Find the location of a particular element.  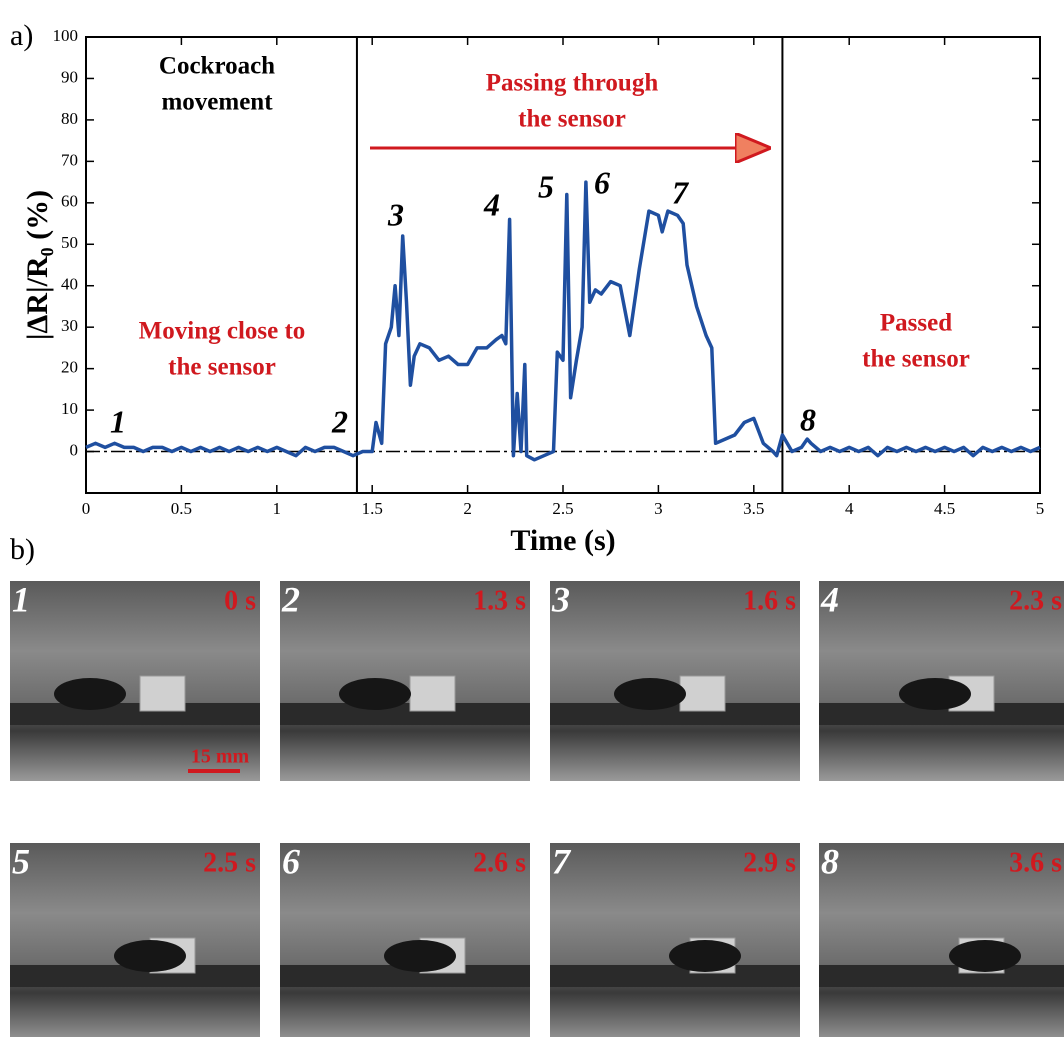

point-label: 5 is located at coordinates (546, 186).